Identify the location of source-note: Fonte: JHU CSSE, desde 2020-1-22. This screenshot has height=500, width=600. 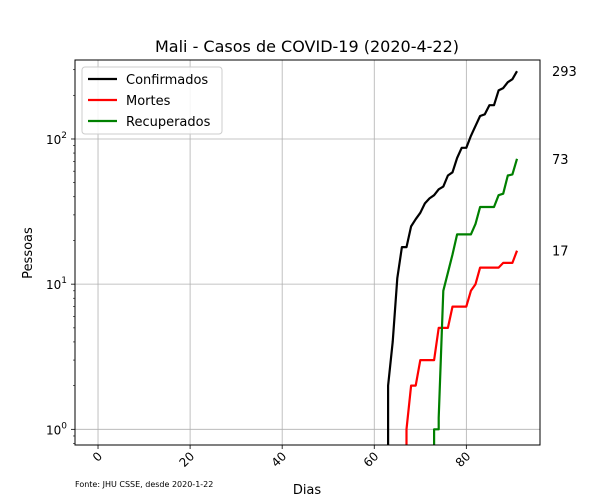
(144, 484).